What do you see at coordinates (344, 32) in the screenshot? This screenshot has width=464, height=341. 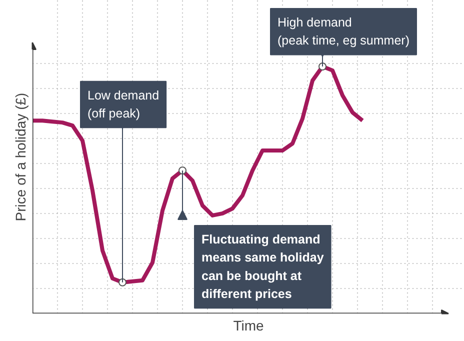 I see `text: High demand (peak time, eg summer)` at bounding box center [344, 32].